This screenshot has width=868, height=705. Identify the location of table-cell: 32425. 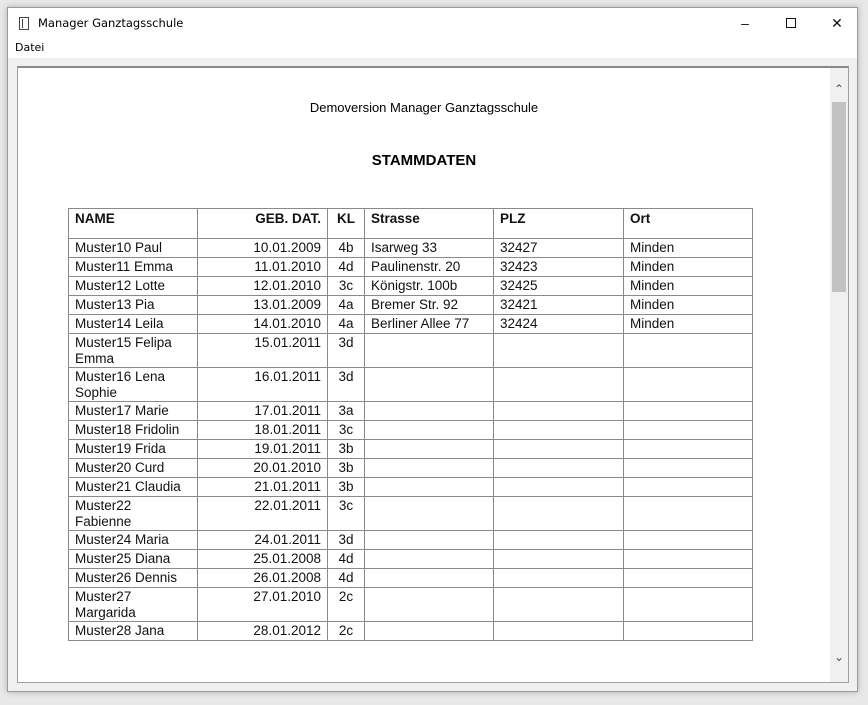
(558, 286).